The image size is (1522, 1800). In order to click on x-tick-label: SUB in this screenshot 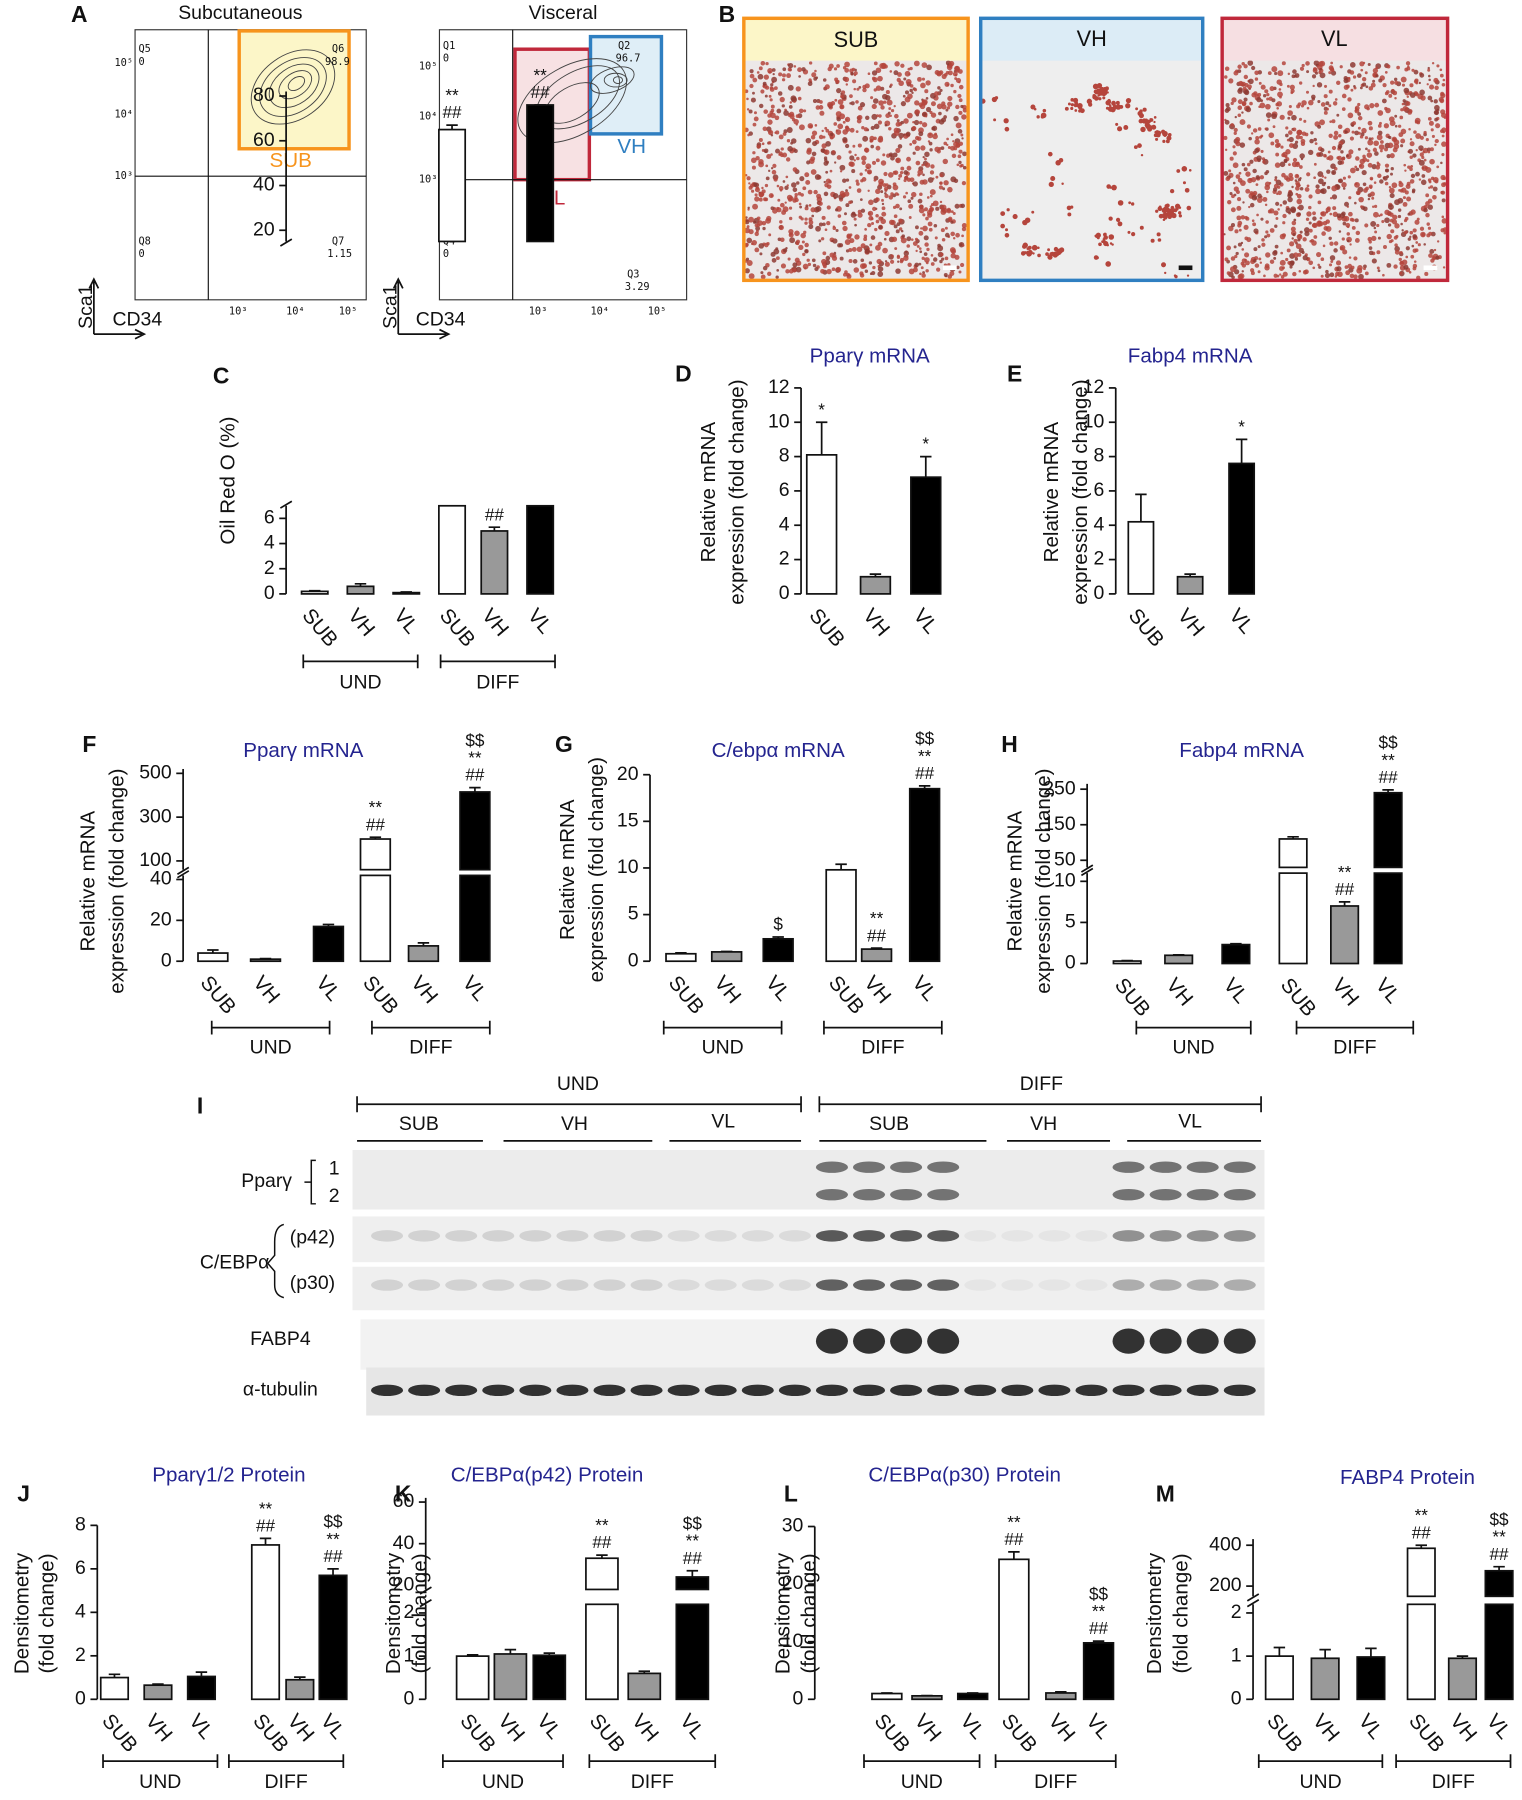, I will do `click(1132, 997)`.